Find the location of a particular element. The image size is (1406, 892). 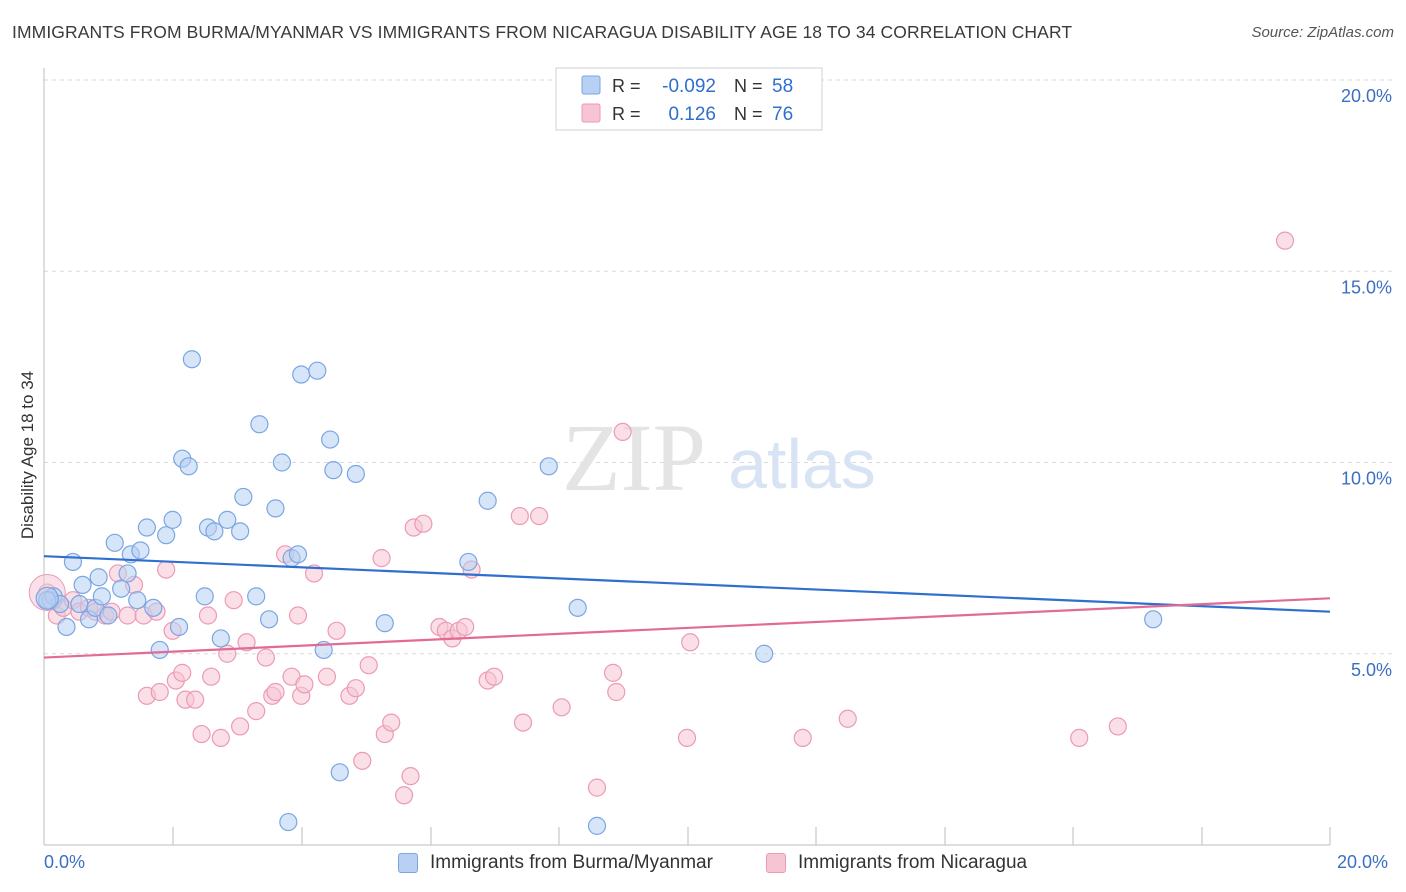

stats-legend: R = -0.092 N = 58 R = 0.126 N = 76 is located at coordinates (689, 99).